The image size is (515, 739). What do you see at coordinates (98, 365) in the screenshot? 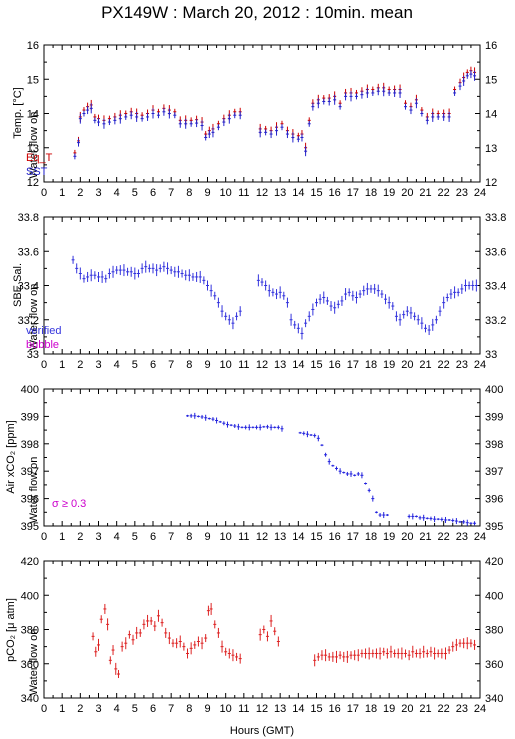
I see `xtick-label: 3` at bounding box center [98, 365].